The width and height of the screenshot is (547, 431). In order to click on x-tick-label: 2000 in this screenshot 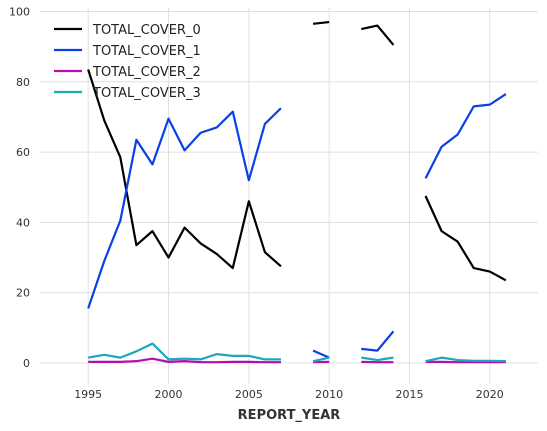, I will do `click(169, 394)`.